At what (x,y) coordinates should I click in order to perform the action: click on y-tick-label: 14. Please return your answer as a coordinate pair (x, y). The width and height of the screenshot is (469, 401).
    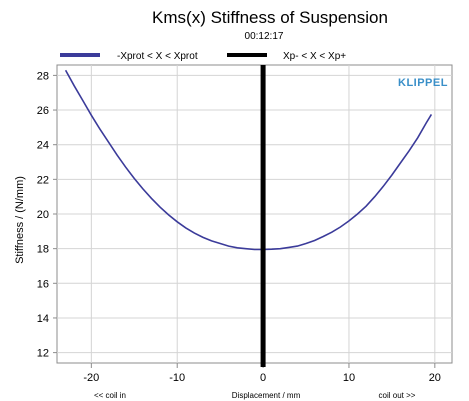
    Looking at the image, I should click on (43, 319).